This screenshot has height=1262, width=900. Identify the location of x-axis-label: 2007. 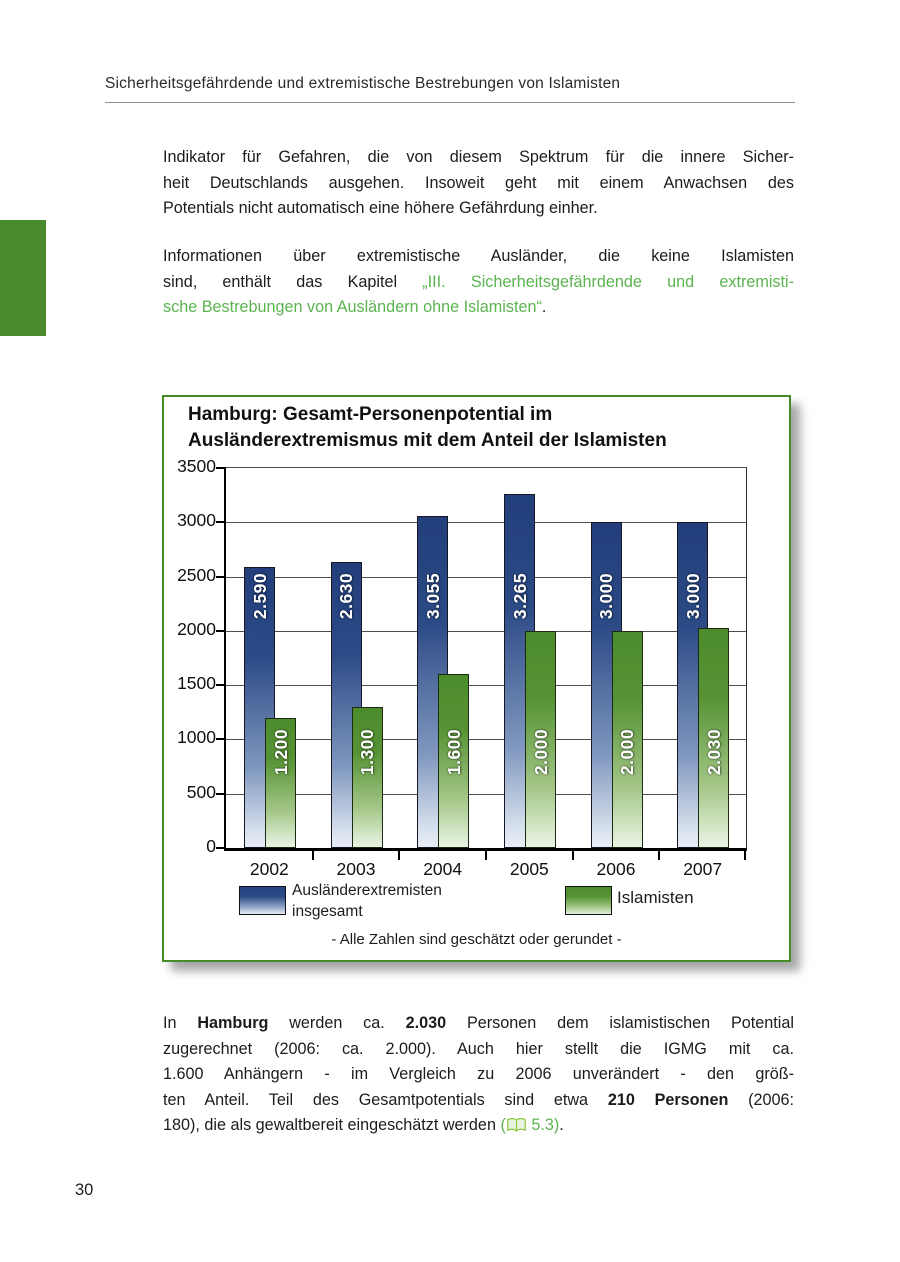
(703, 869).